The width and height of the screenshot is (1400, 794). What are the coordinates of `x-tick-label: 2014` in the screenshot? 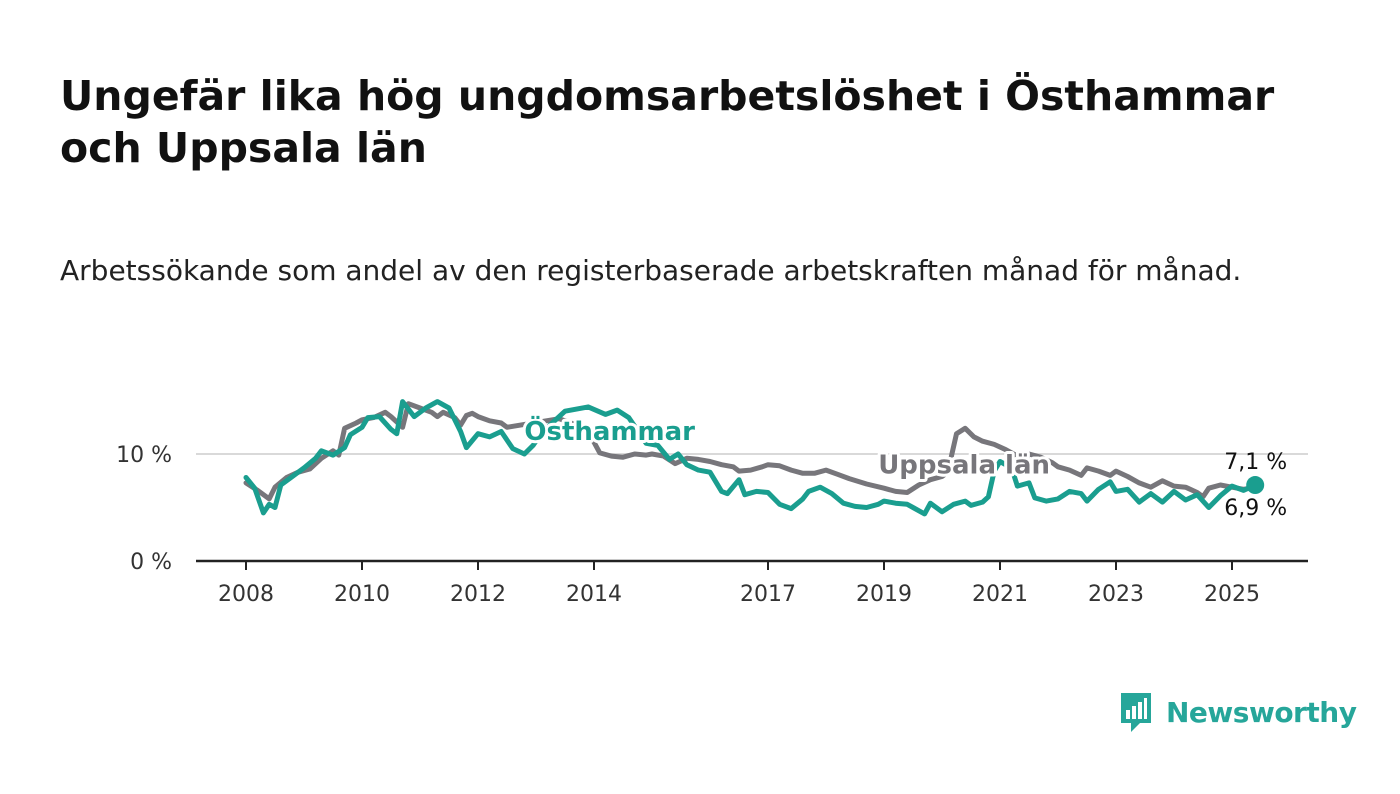 It's located at (594, 594).